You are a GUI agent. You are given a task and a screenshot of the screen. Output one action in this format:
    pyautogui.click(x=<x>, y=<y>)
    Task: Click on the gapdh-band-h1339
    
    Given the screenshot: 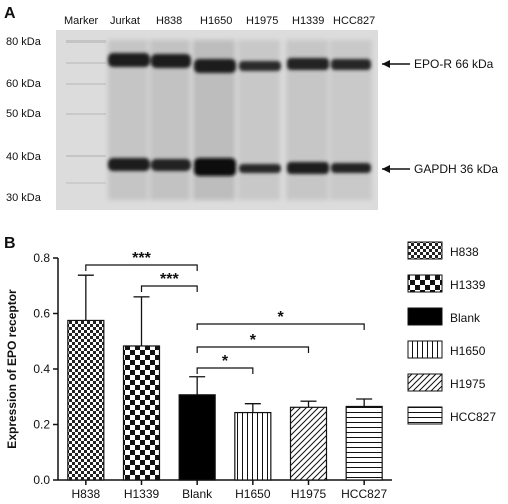 What is the action you would take?
    pyautogui.click(x=308, y=168)
    